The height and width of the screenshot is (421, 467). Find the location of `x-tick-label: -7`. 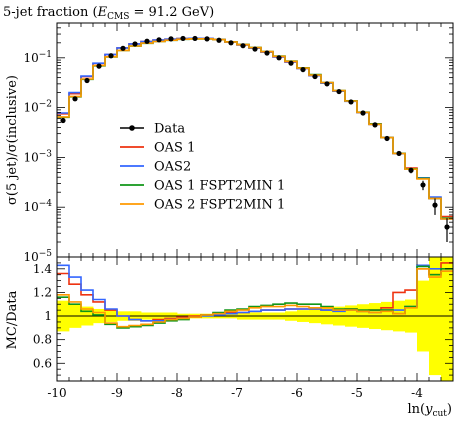

x-tick-label: -7 is located at coordinates (237, 393).